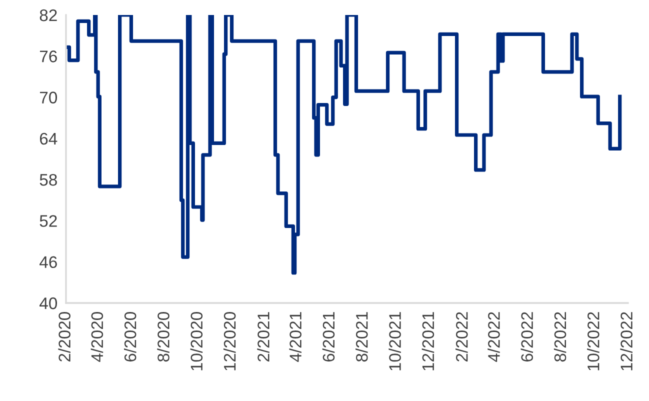  I want to click on x-tick-label: 4/2021, so click(295, 337).